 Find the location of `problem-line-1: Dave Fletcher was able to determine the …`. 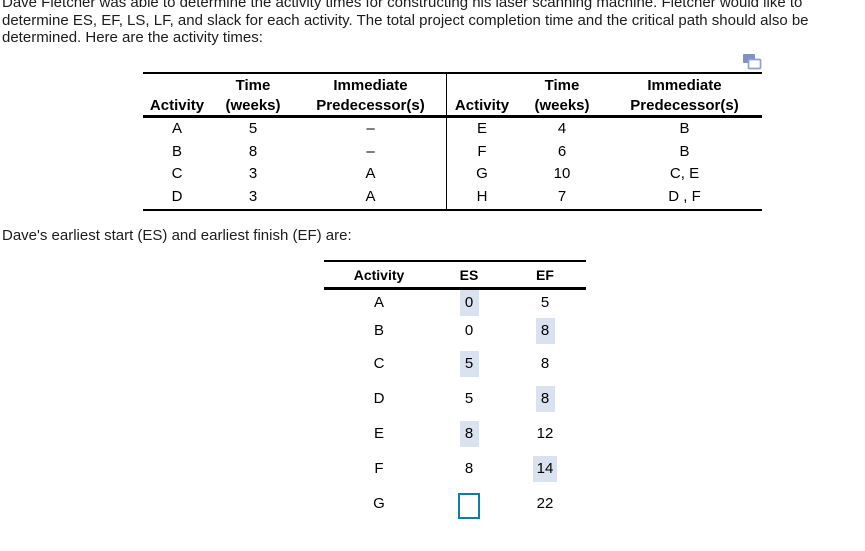

problem-line-1: Dave Fletcher was able to determine the … is located at coordinates (402, 5).